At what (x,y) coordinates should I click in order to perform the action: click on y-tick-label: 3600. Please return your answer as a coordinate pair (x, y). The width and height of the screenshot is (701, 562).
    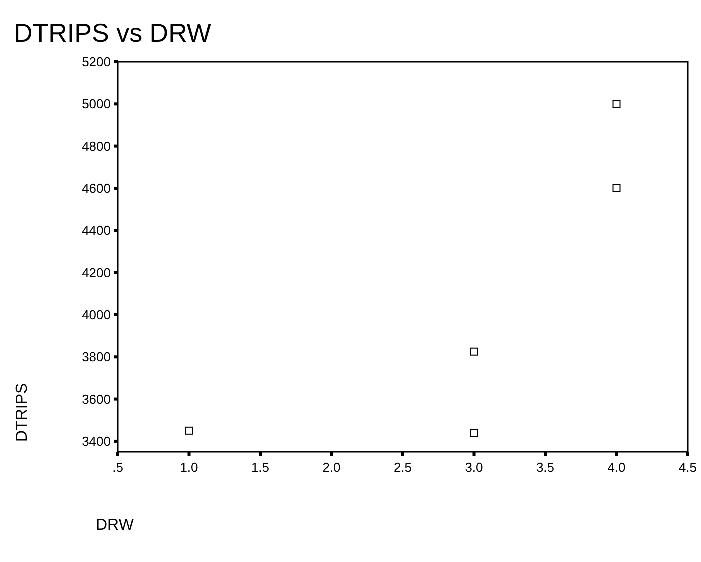
    Looking at the image, I should click on (96, 399).